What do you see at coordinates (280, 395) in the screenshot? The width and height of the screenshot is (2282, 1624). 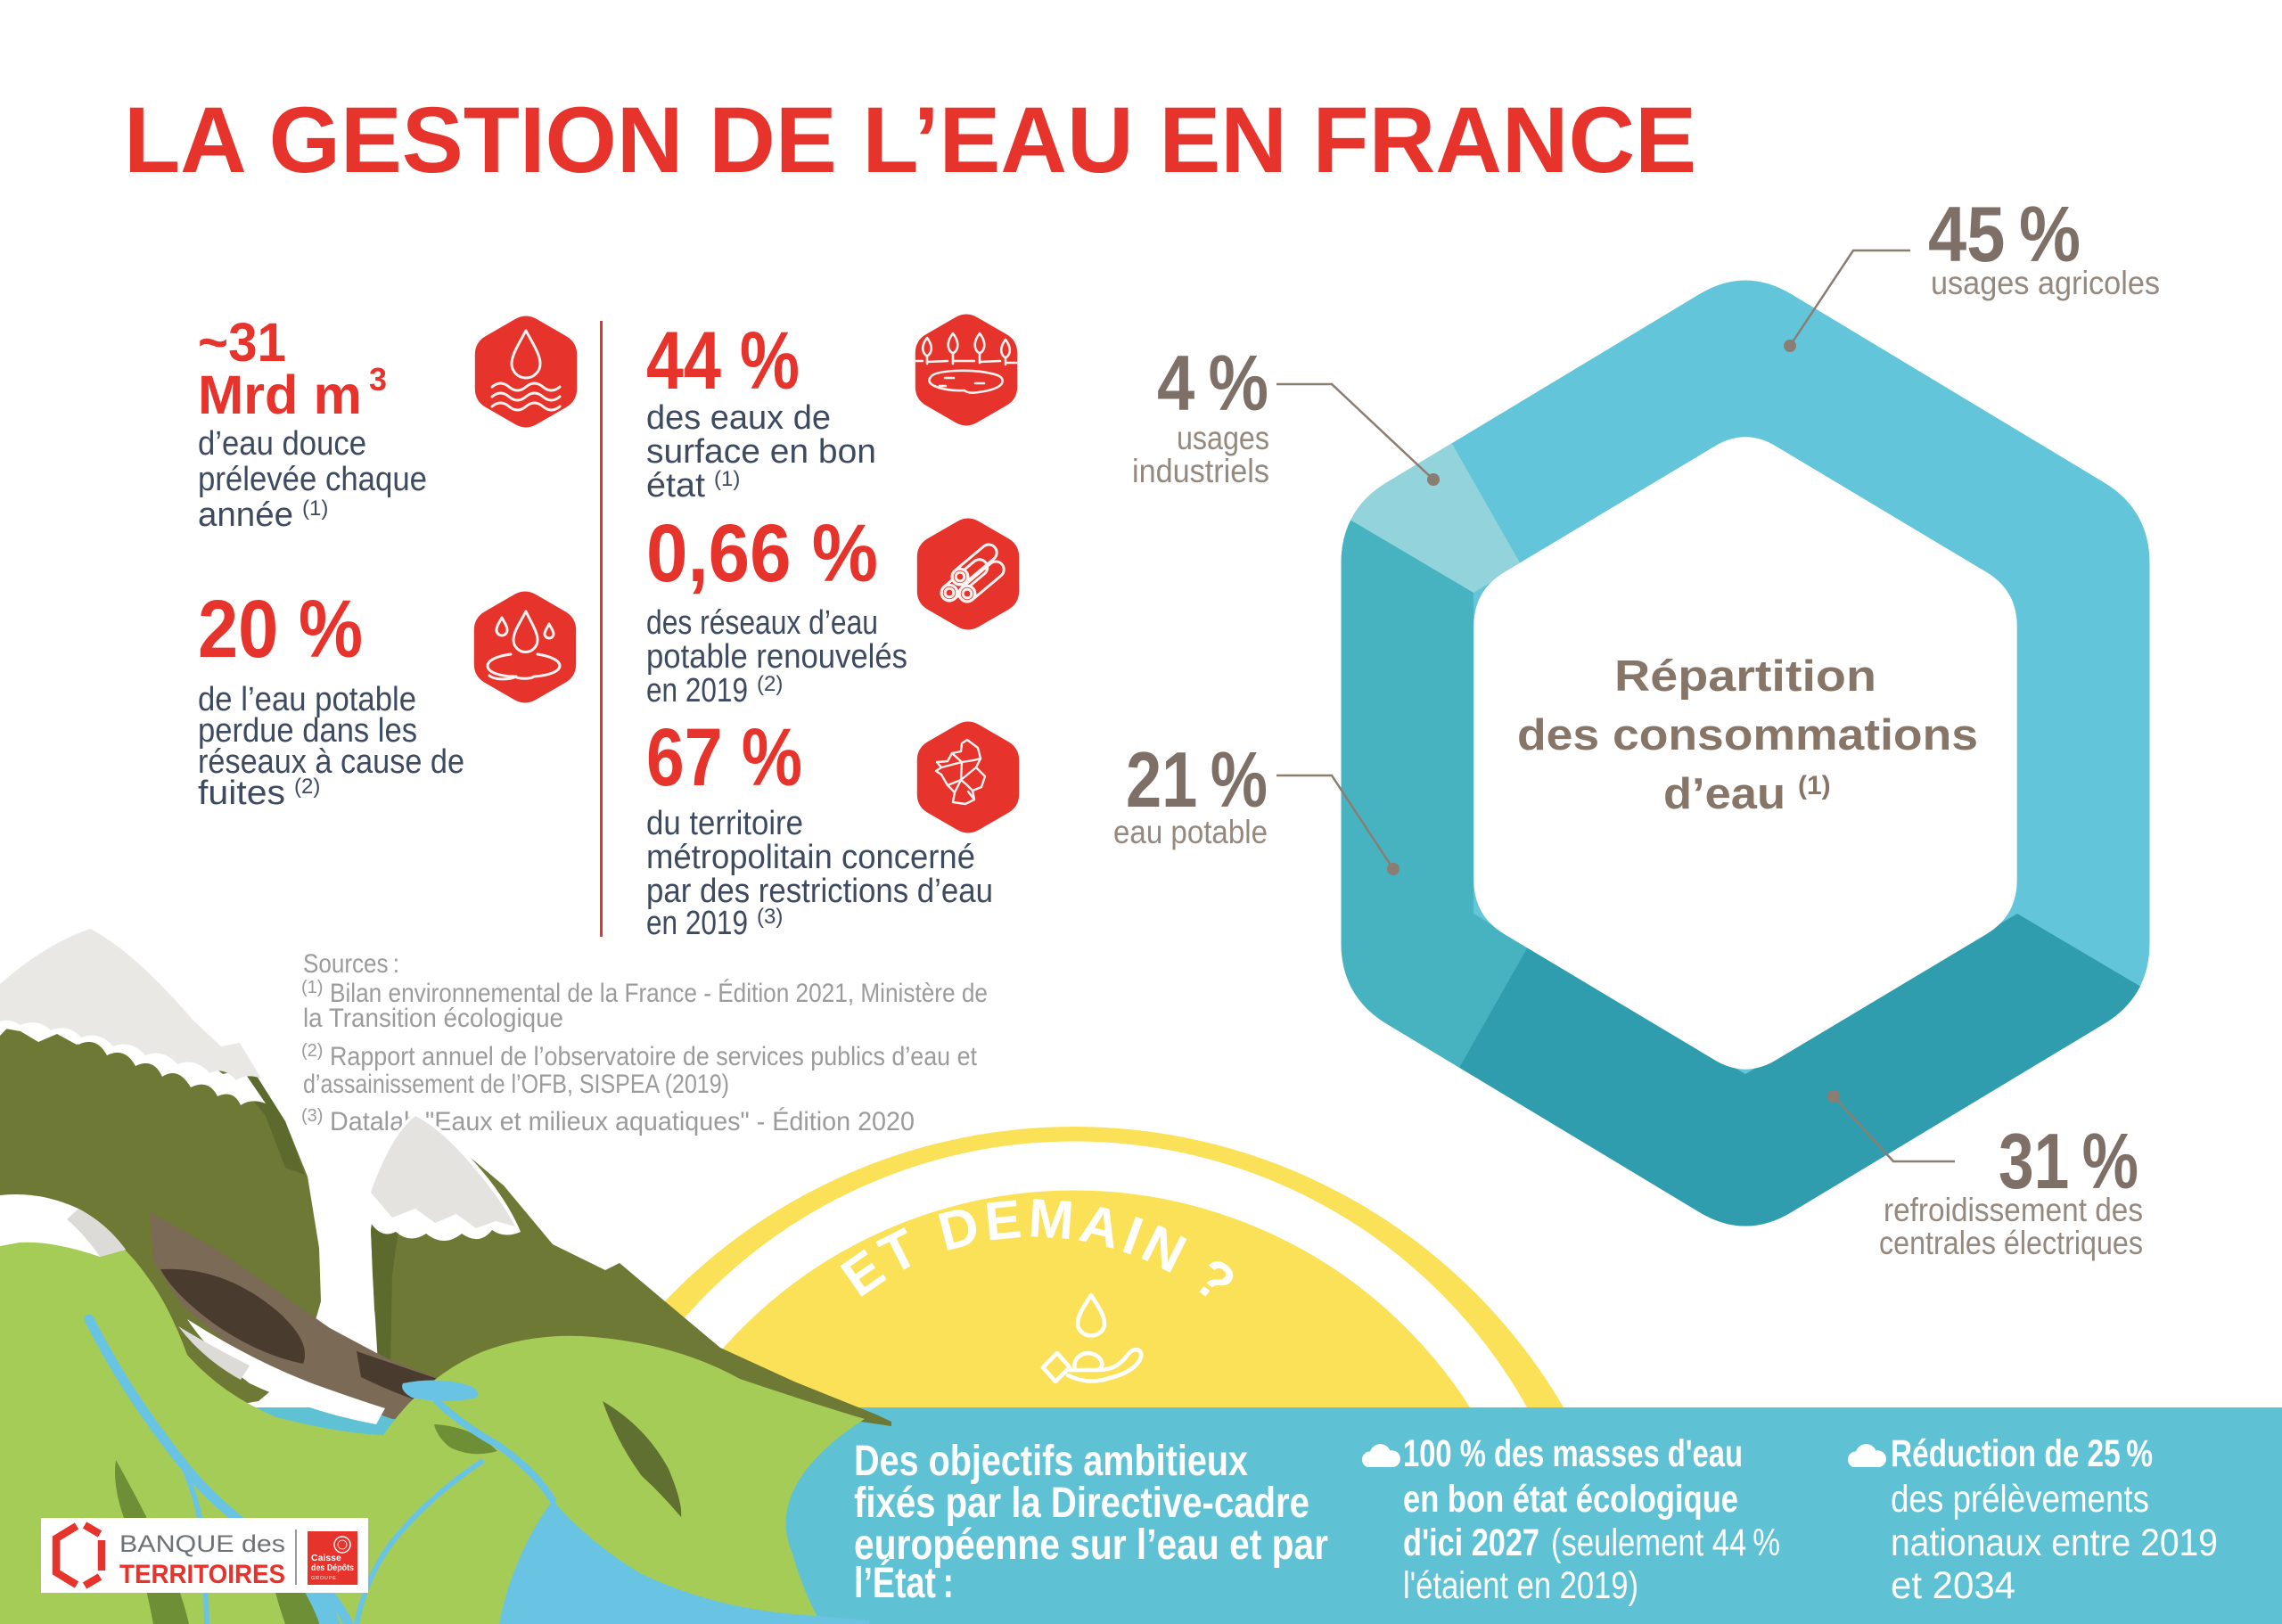 I see `svg-text: Mrd m` at bounding box center [280, 395].